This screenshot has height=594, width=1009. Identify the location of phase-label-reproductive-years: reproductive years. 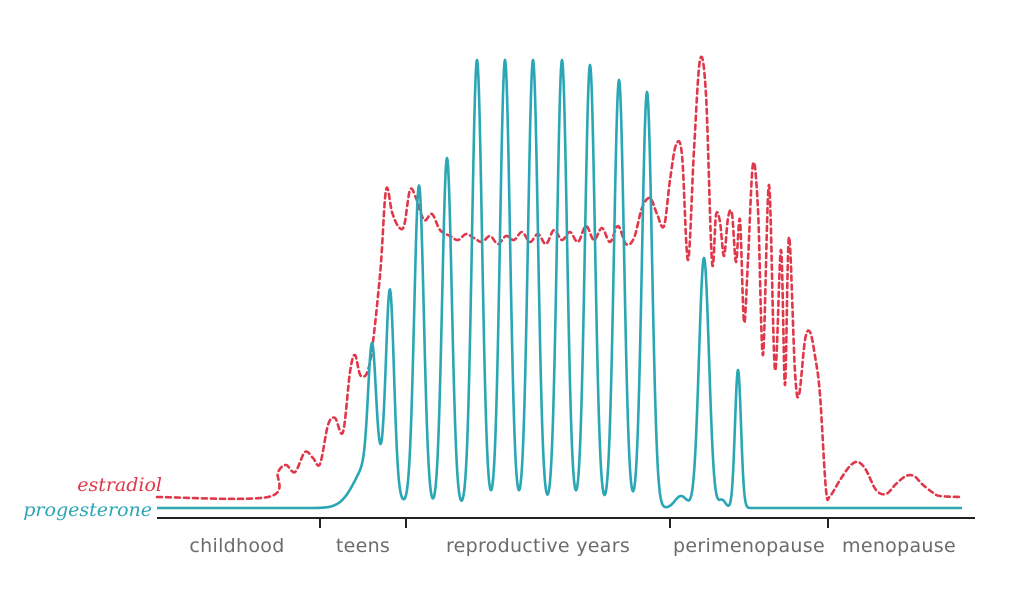
(538, 546).